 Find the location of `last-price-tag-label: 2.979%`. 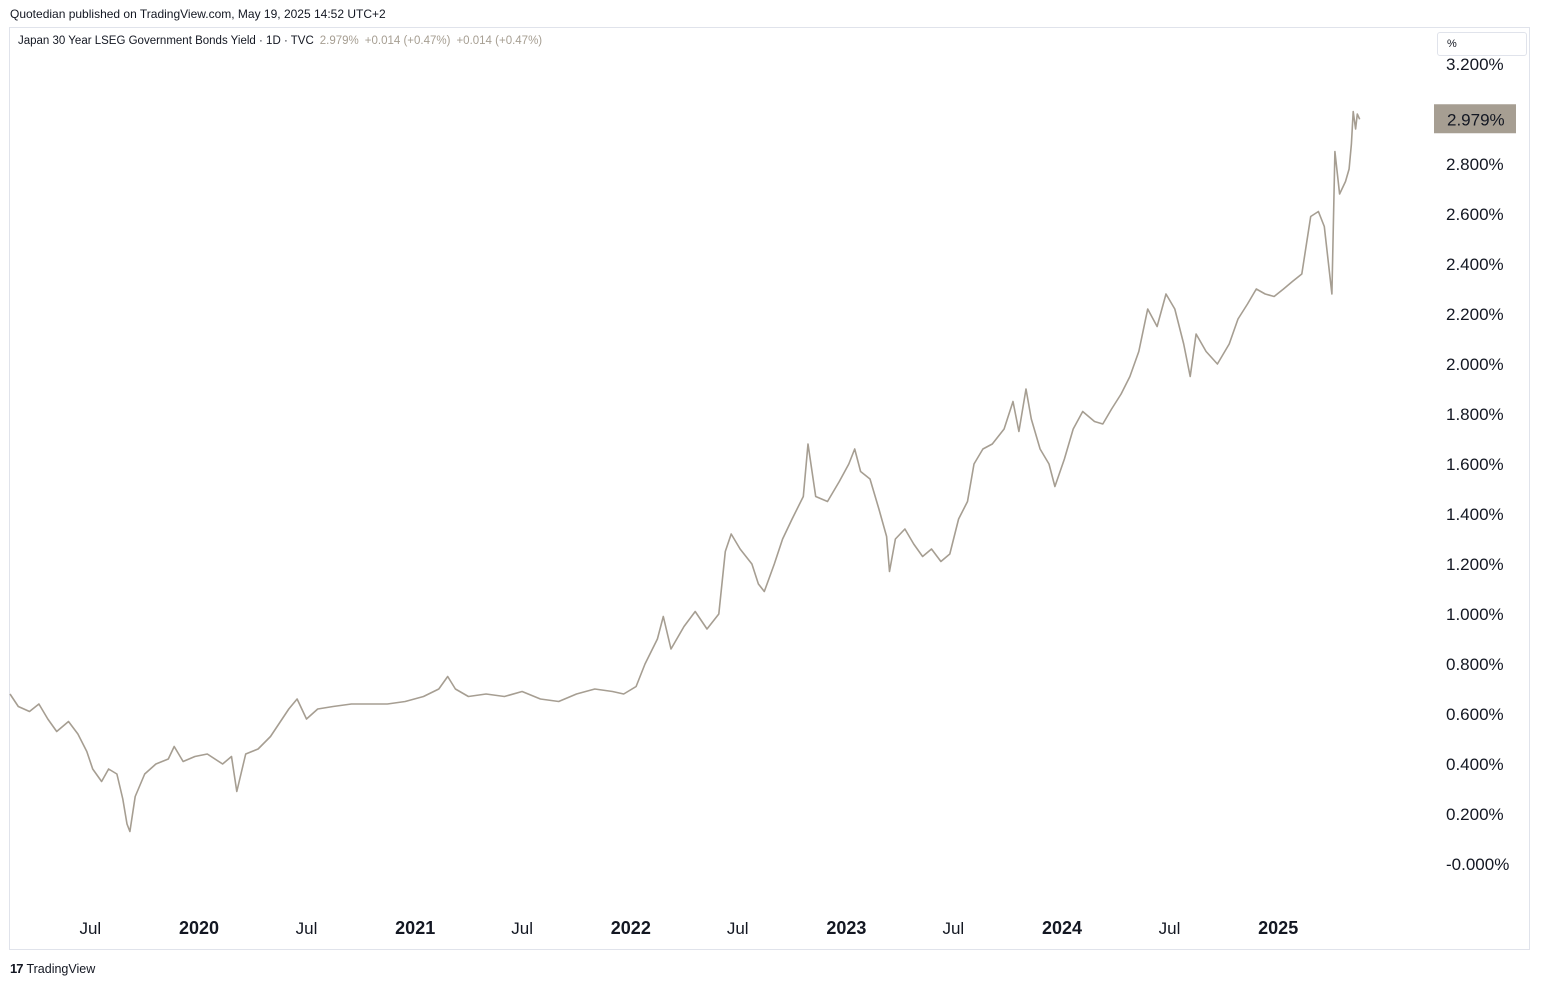

last-price-tag-label: 2.979% is located at coordinates (1476, 119).